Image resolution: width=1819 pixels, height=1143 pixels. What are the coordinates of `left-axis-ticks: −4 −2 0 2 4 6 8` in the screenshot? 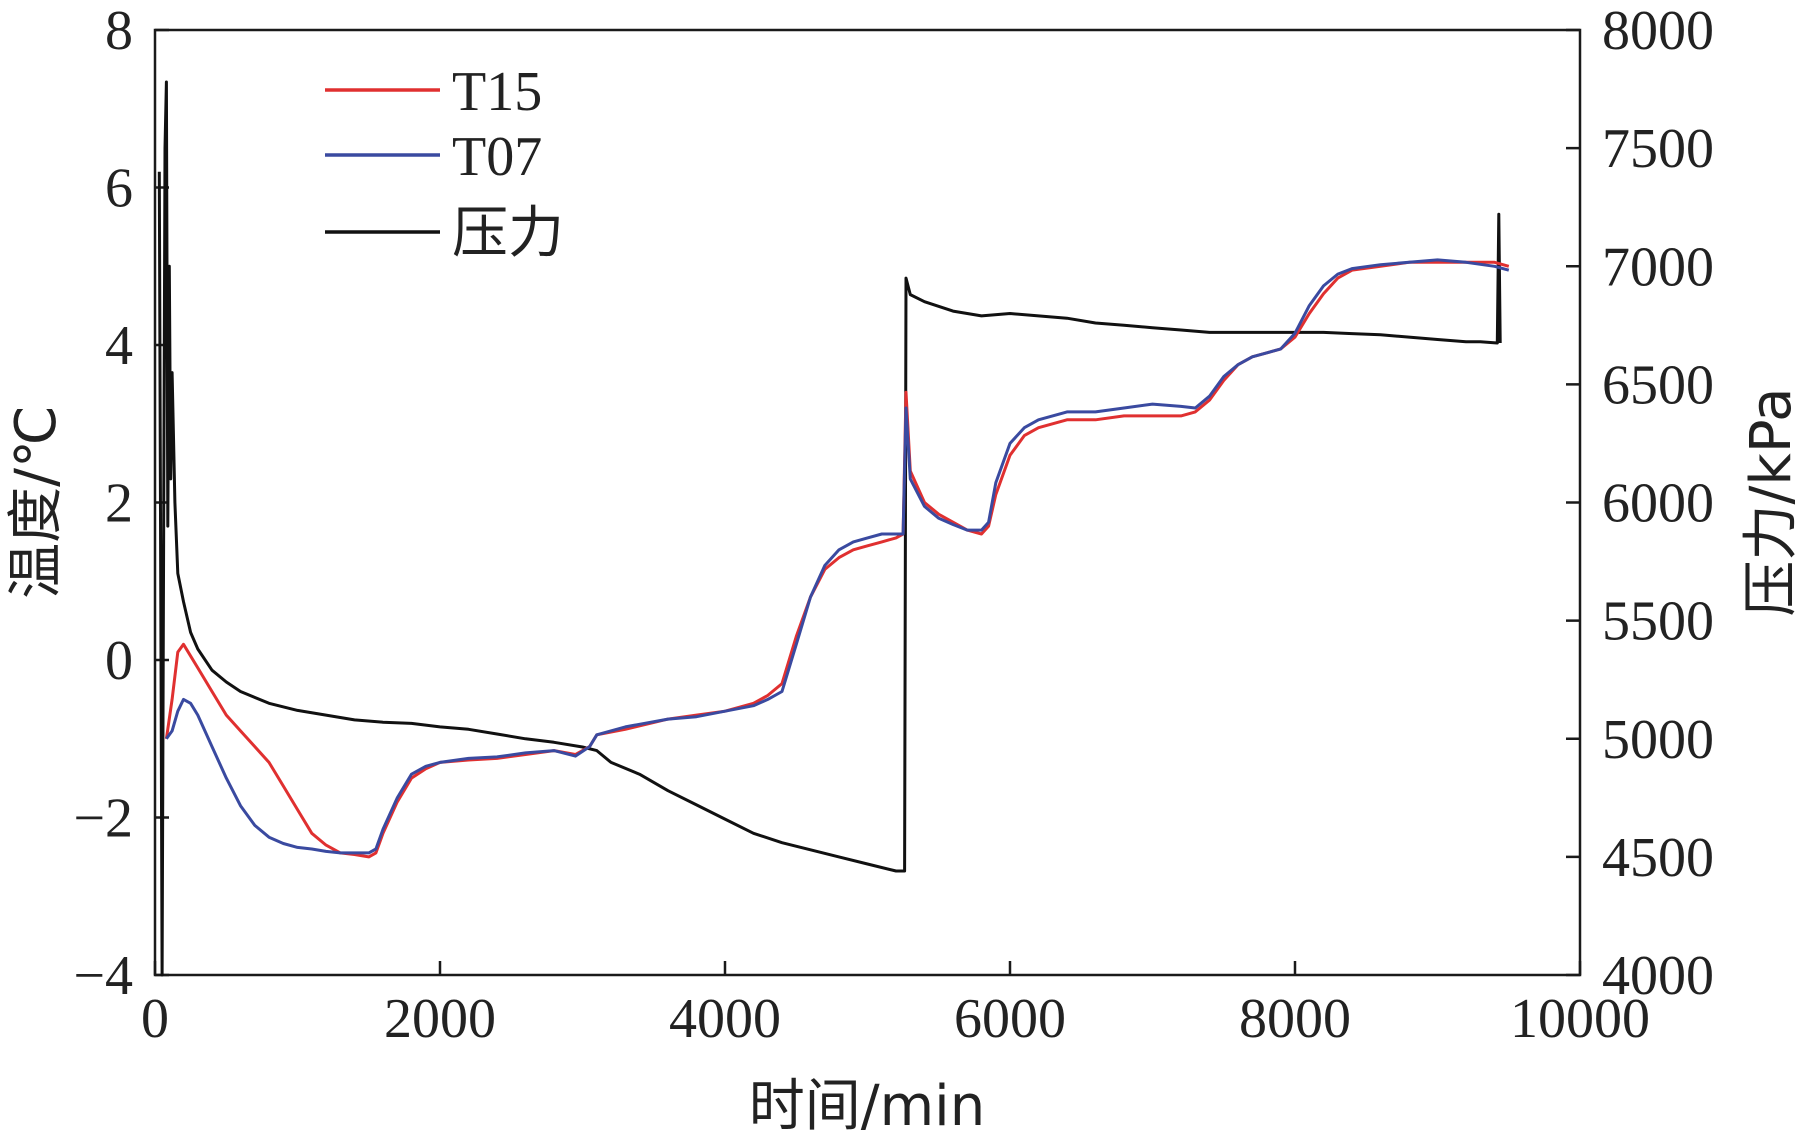 It's located at (121, 503).